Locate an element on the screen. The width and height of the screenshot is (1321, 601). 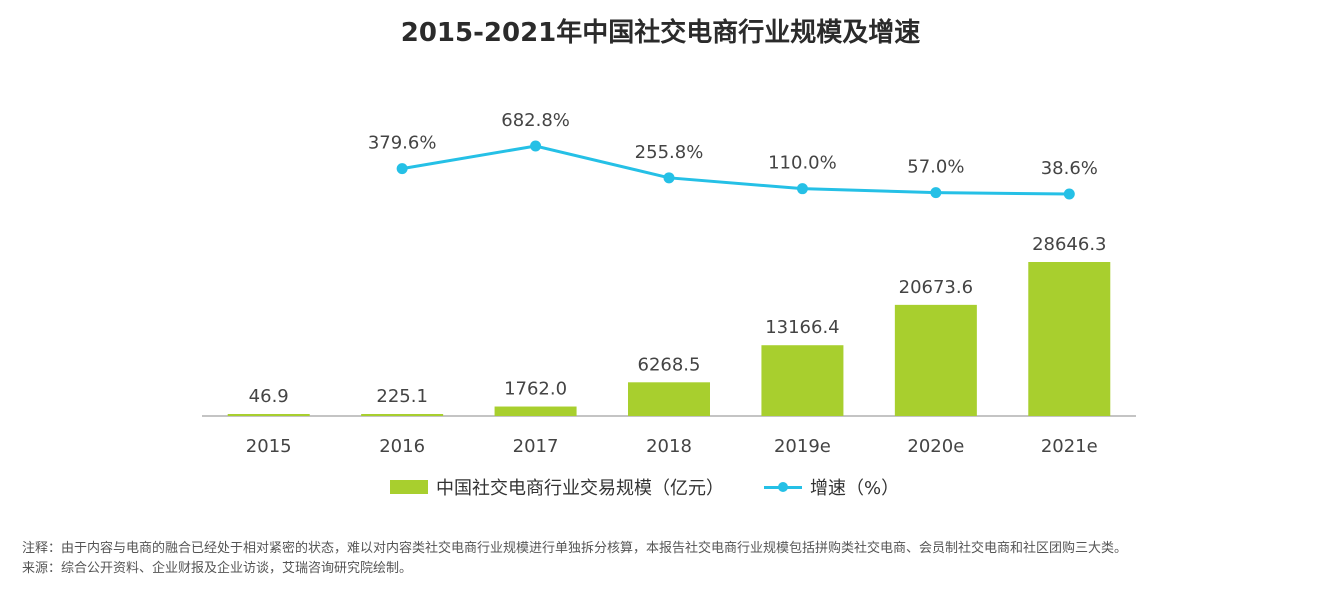
bar-2016 is located at coordinates (402, 415).